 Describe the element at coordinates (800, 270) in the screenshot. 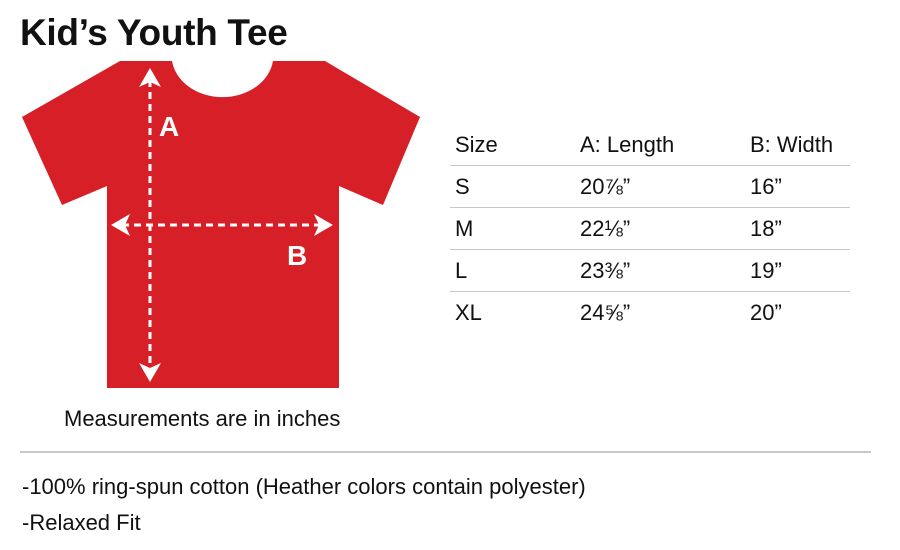

I see `width-cell: 19”` at that location.